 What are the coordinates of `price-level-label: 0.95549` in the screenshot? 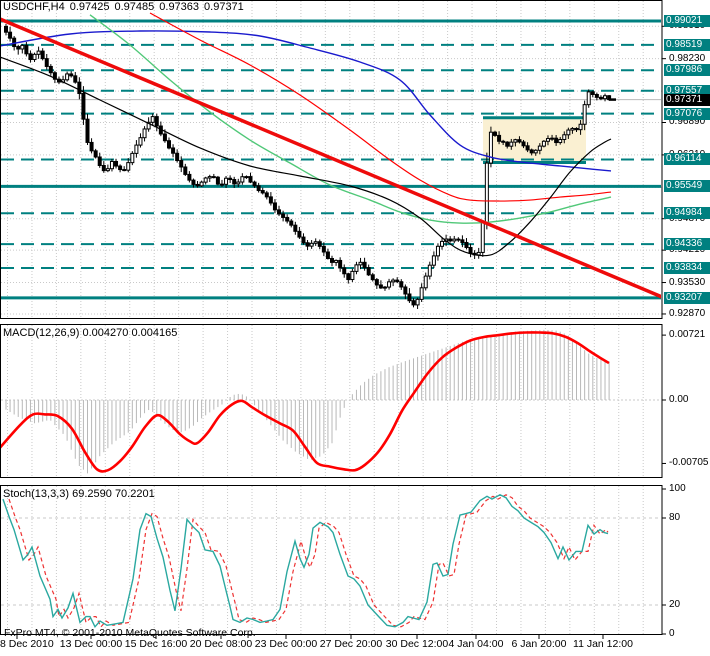 It's located at (687, 186).